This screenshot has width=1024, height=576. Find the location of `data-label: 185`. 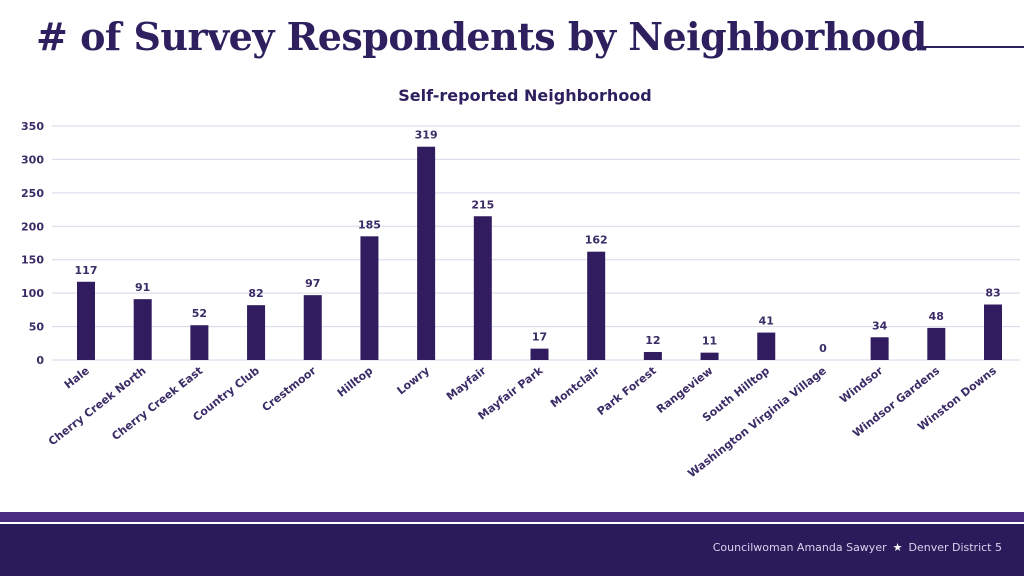

data-label: 185 is located at coordinates (369, 224).